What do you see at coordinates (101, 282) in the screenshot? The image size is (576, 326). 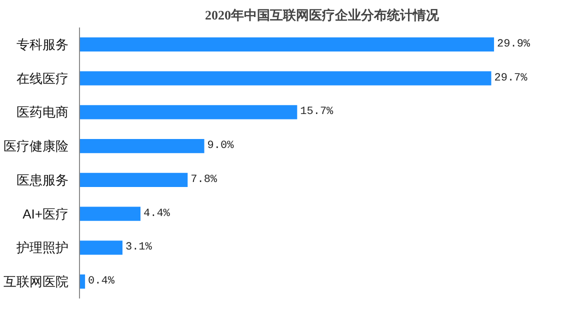 I see `data-label: 0.4%` at bounding box center [101, 282].